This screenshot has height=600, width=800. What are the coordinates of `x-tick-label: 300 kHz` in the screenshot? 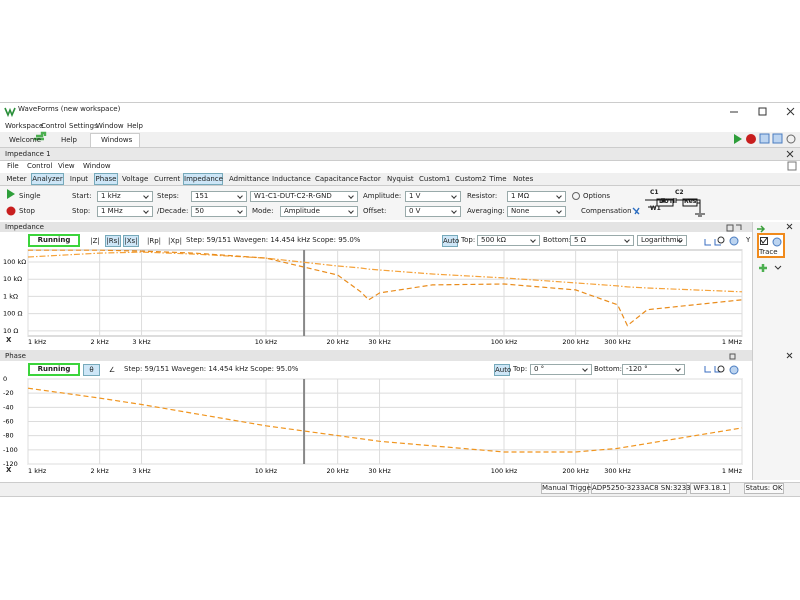 It's located at (617, 342).